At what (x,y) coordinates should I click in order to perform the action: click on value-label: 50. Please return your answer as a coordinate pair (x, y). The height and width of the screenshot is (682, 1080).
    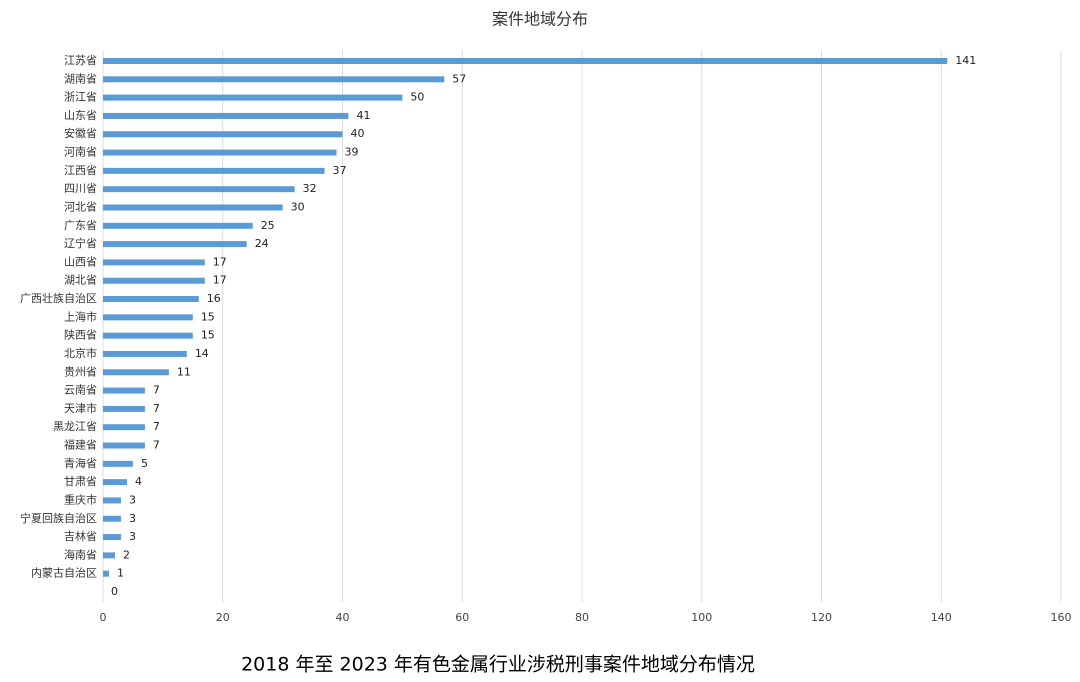
    Looking at the image, I should click on (417, 97).